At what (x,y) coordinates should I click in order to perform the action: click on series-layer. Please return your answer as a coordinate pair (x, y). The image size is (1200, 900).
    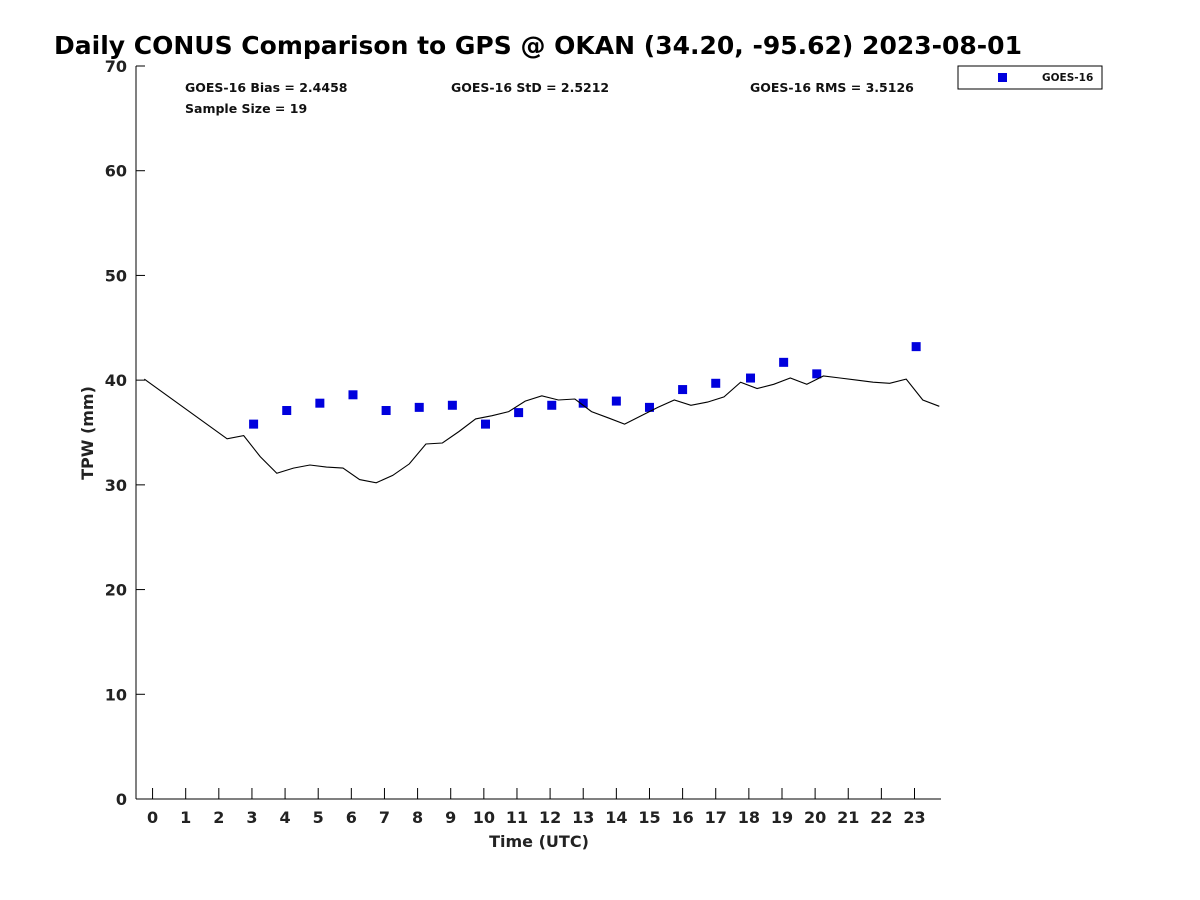
    Looking at the image, I should click on (541, 413).